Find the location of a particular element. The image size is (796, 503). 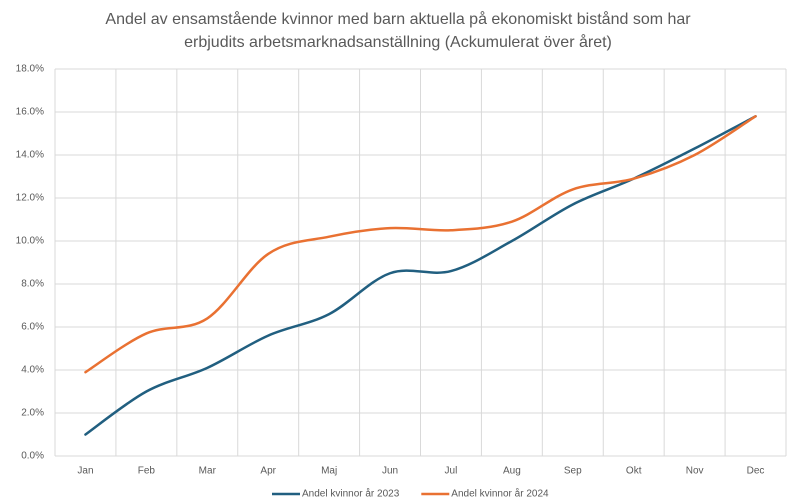

x-tick-label: Aug is located at coordinates (512, 471).